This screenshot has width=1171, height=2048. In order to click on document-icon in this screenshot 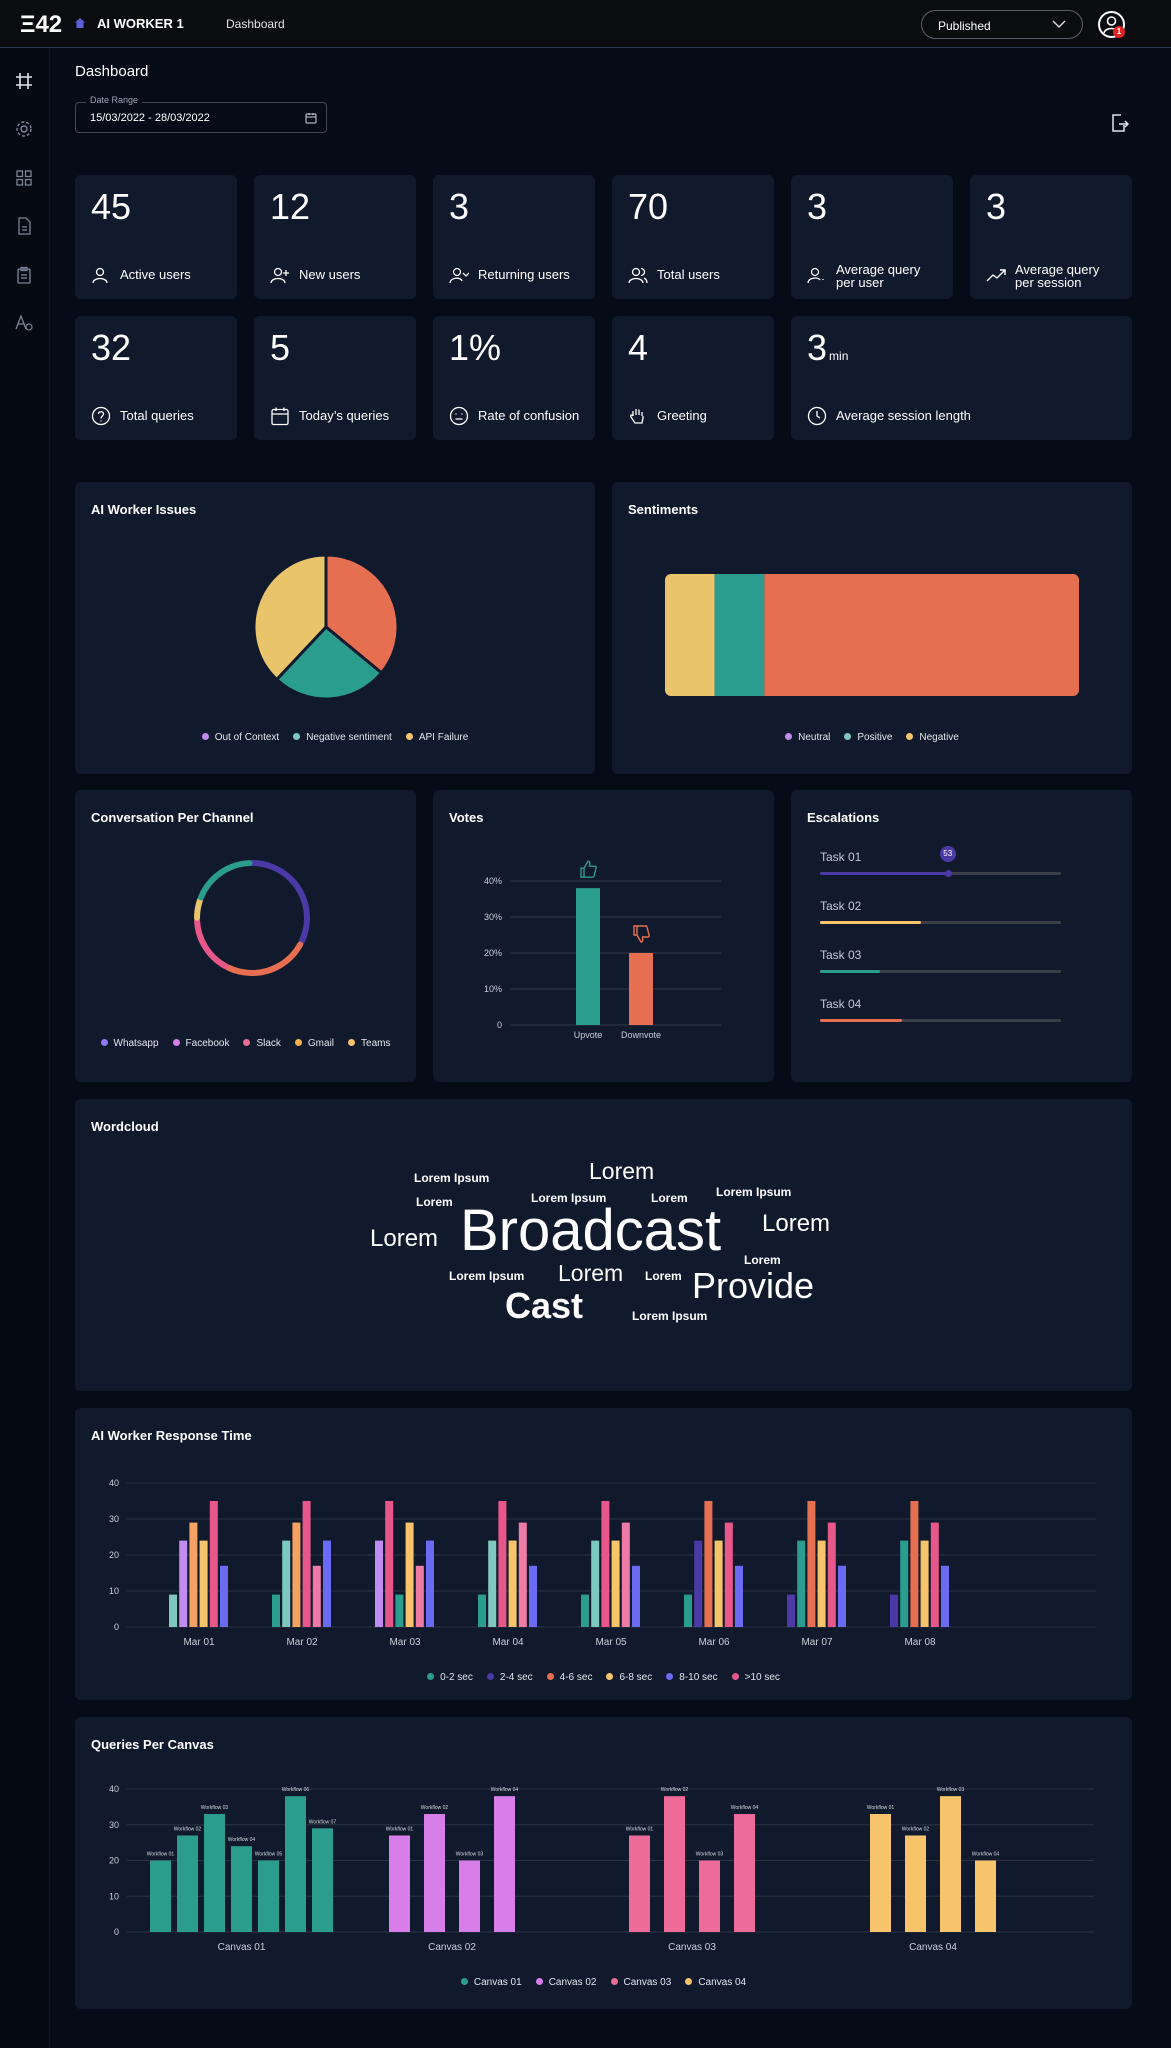, I will do `click(24, 226)`.